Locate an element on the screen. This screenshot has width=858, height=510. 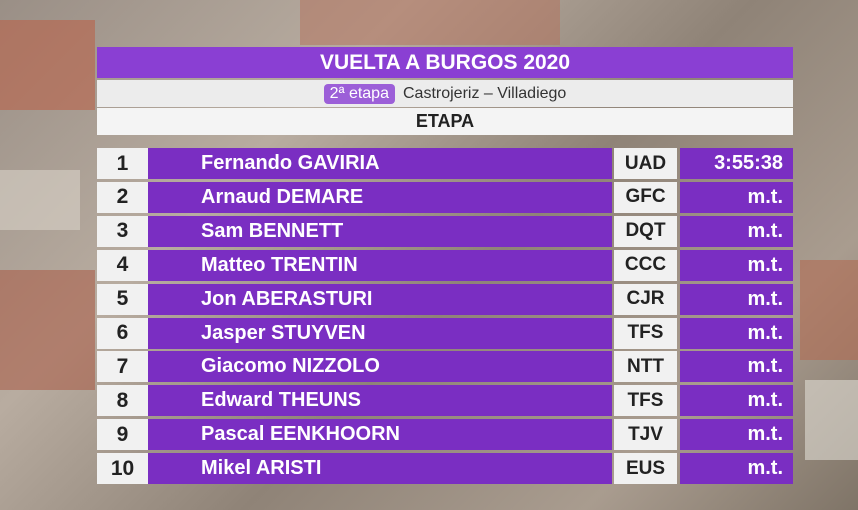
stage-bar: 2ª etapa Castrojeriz – Villadiego is located at coordinates (445, 93).